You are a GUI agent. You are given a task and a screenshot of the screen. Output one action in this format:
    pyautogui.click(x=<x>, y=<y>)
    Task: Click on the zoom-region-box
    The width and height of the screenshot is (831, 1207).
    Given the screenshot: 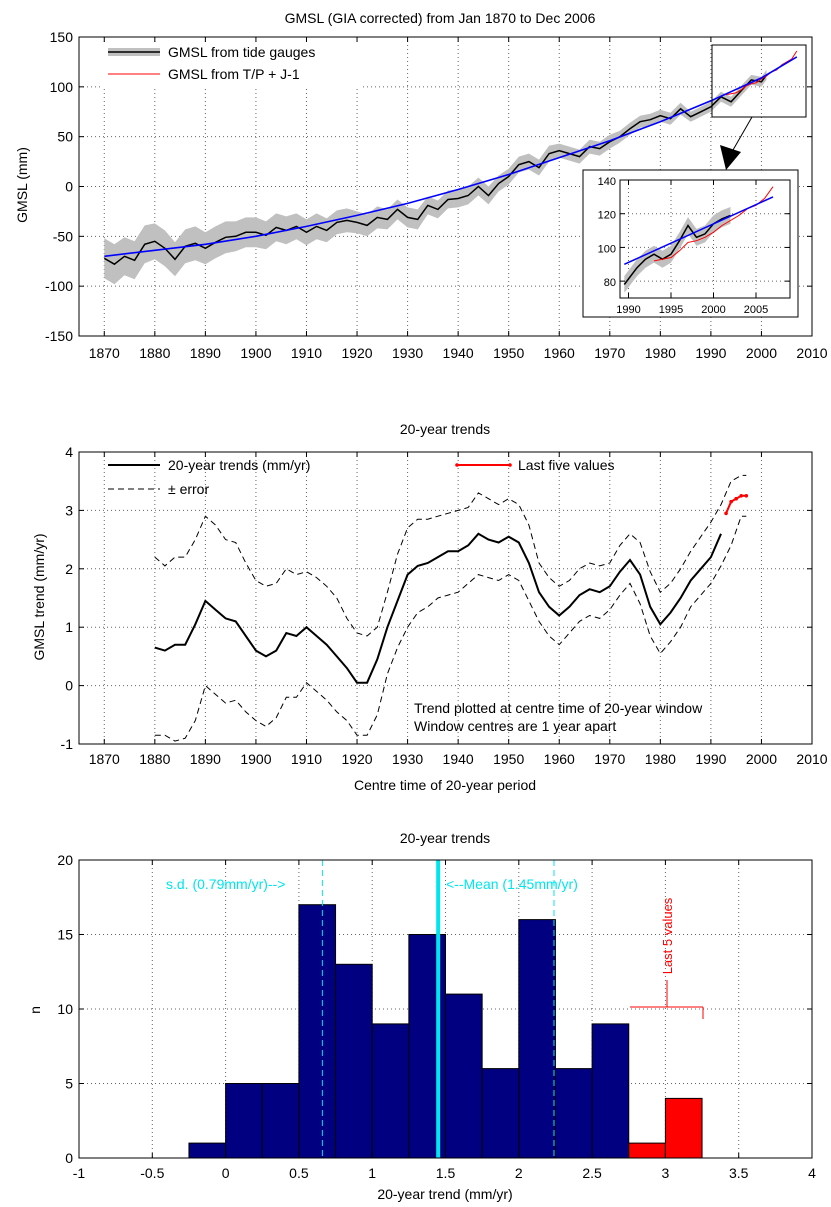 What is the action you would take?
    pyautogui.click(x=759, y=81)
    